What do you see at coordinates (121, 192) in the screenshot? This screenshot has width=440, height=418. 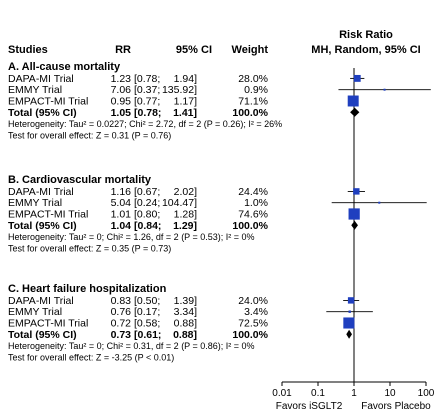 I see `study-rr: 1.16` at bounding box center [121, 192].